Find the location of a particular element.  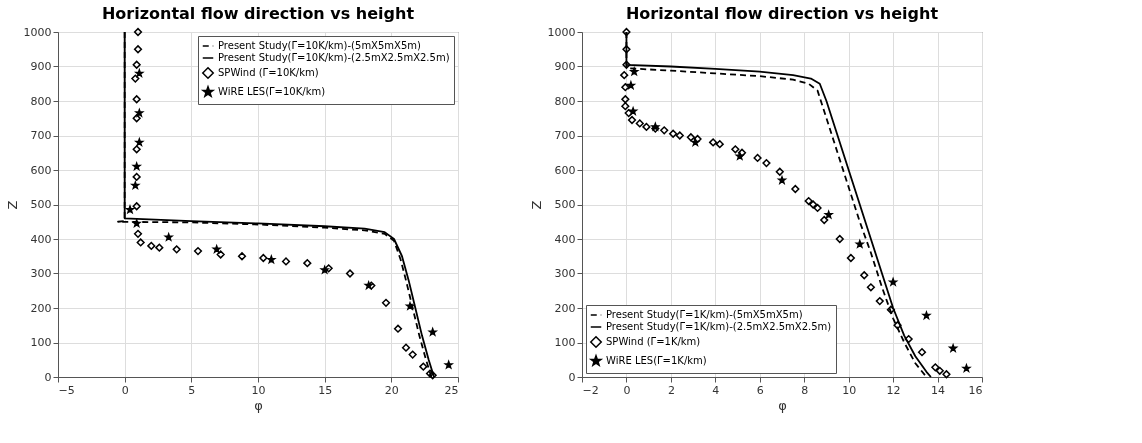

x-tick-label: −5 is located at coordinates (66, 390).